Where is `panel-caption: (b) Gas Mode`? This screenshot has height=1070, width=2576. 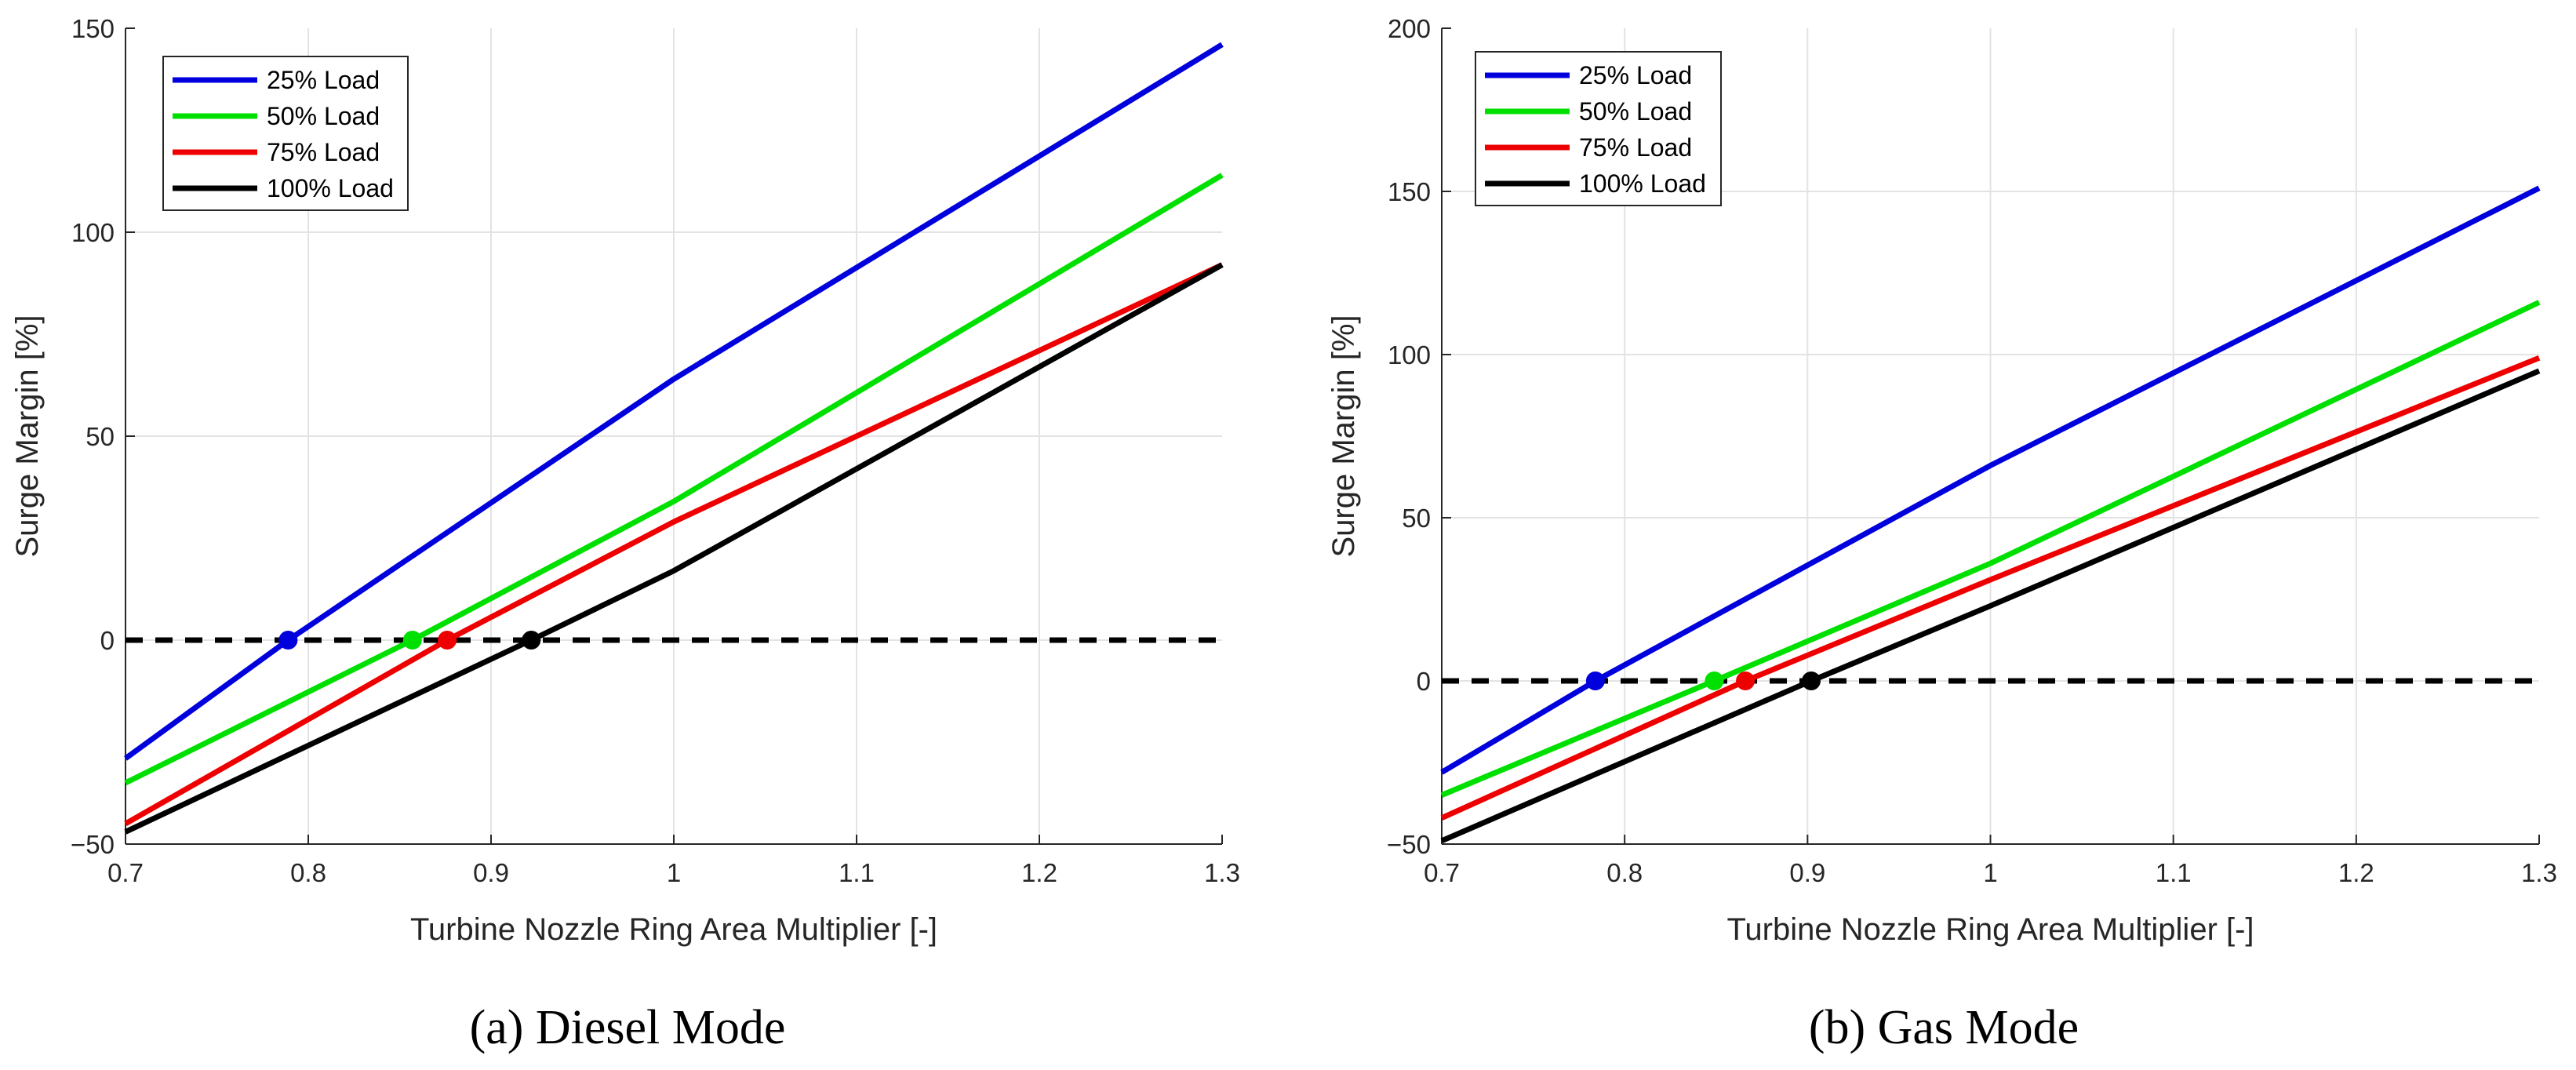 panel-caption: (b) Gas Mode is located at coordinates (1944, 1027).